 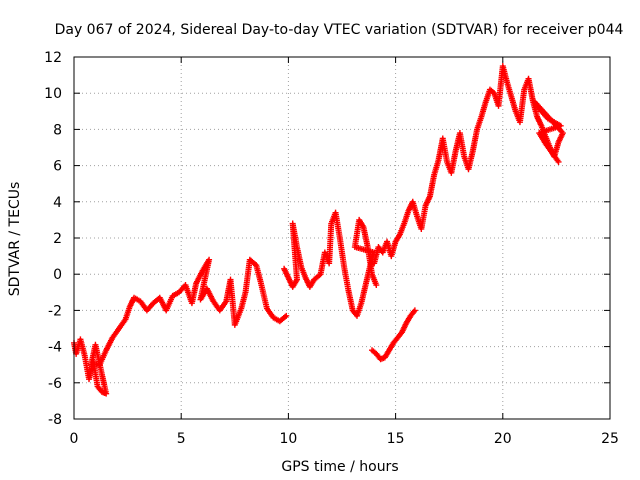 What do you see at coordinates (181, 439) in the screenshot?
I see `x-tick-label: 5` at bounding box center [181, 439].